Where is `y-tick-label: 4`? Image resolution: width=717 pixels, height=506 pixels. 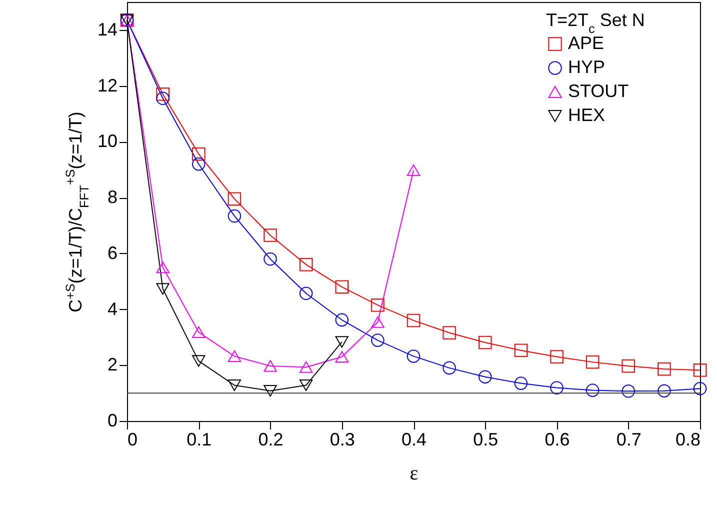
y-tick-label: 4 is located at coordinates (112, 308).